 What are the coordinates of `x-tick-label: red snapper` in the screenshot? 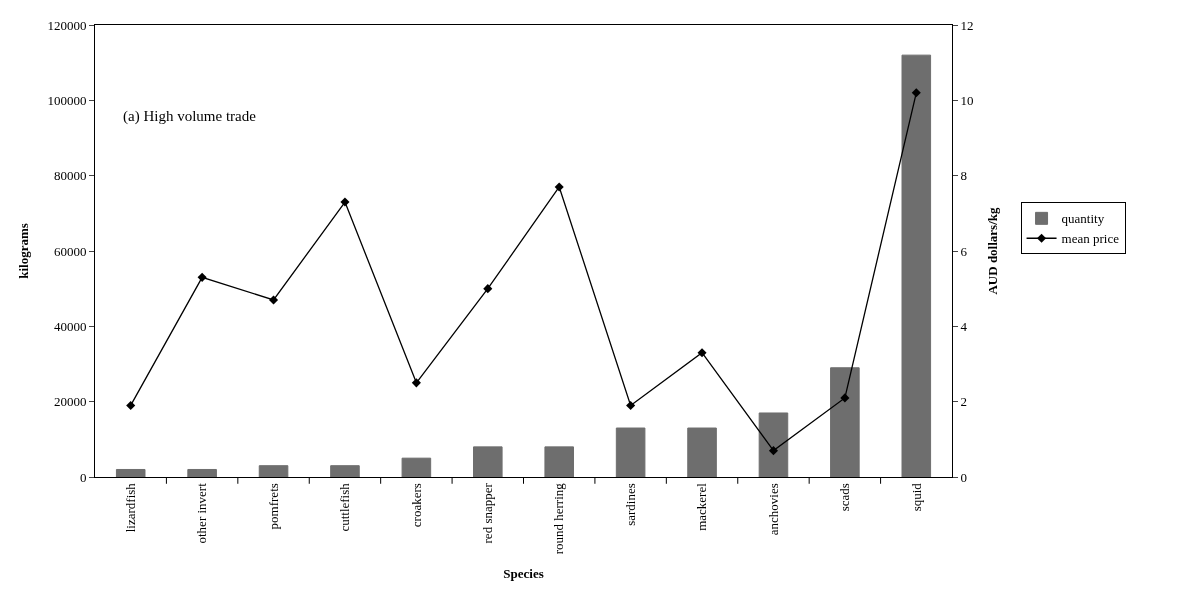 It's located at (488, 513).